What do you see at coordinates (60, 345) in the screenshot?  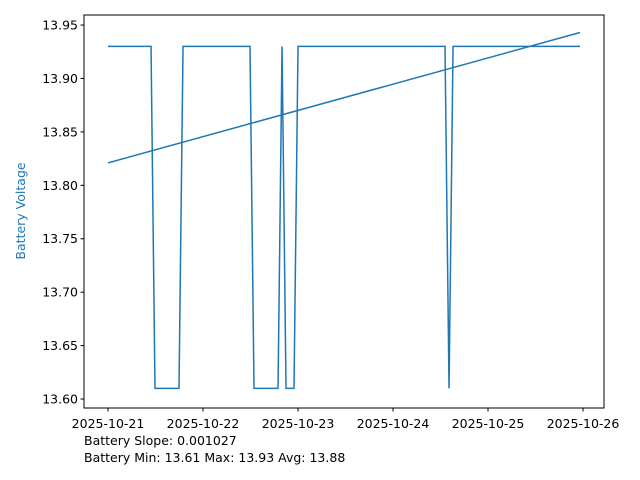 I see `y-tick-label: 13.65` at bounding box center [60, 345].